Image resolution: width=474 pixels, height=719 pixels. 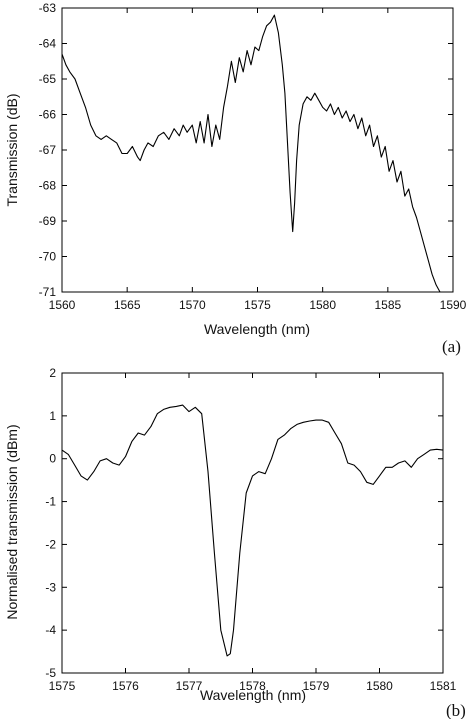 What do you see at coordinates (127, 305) in the screenshot?
I see `panel-a-x-tick-label: 1565` at bounding box center [127, 305].